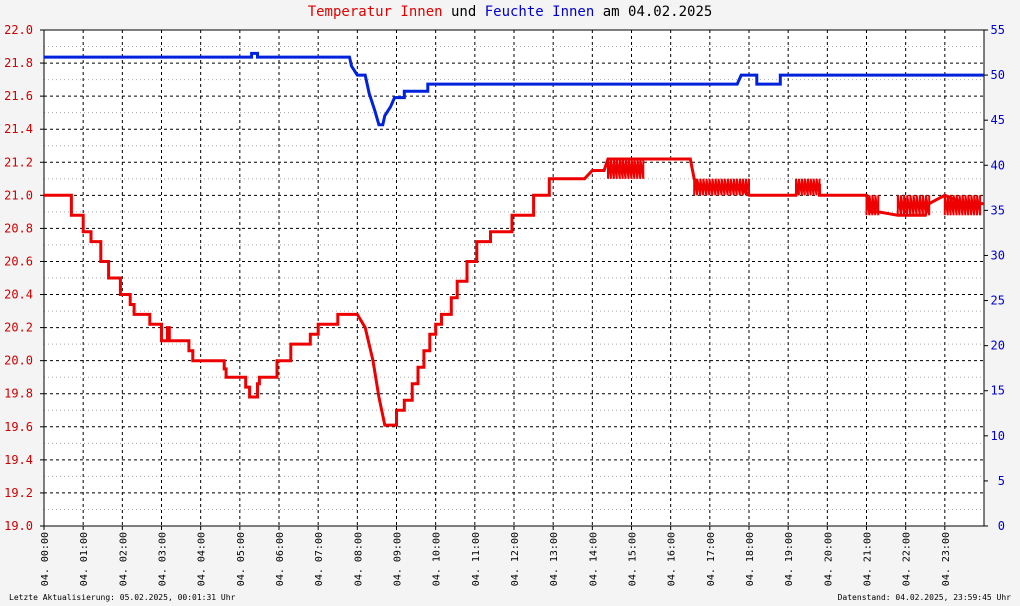  What do you see at coordinates (18, 129) in the screenshot?
I see `y-left-tick-label: 21.4` at bounding box center [18, 129].